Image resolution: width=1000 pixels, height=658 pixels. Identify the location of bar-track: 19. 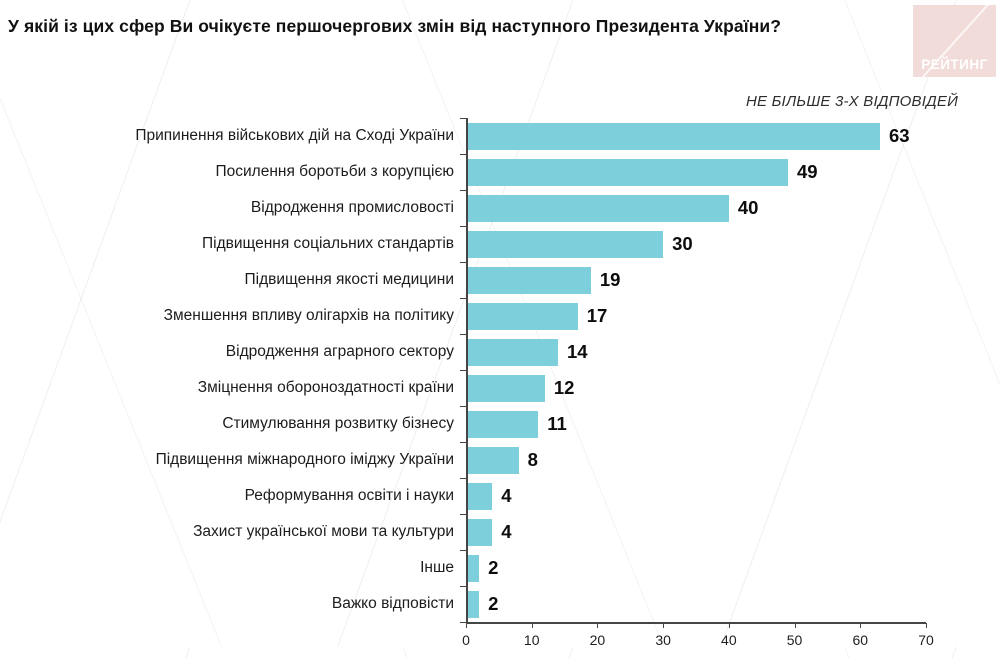
(696, 280).